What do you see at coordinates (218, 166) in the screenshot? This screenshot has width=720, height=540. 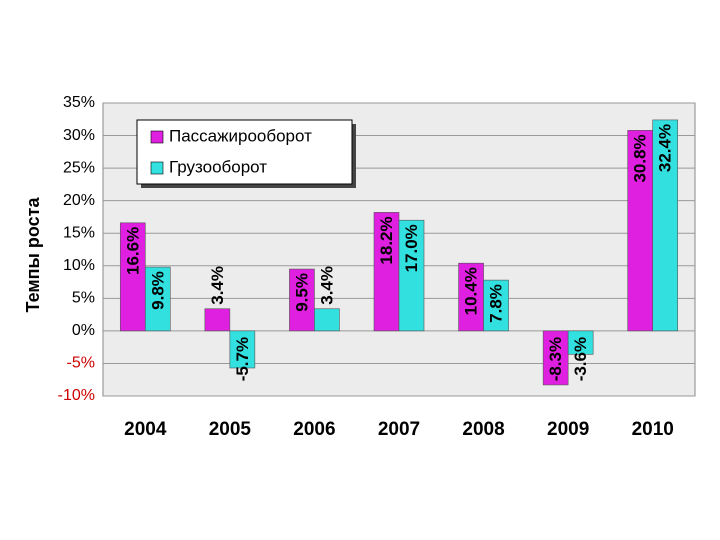 I see `legend-label: Грузооборот` at bounding box center [218, 166].